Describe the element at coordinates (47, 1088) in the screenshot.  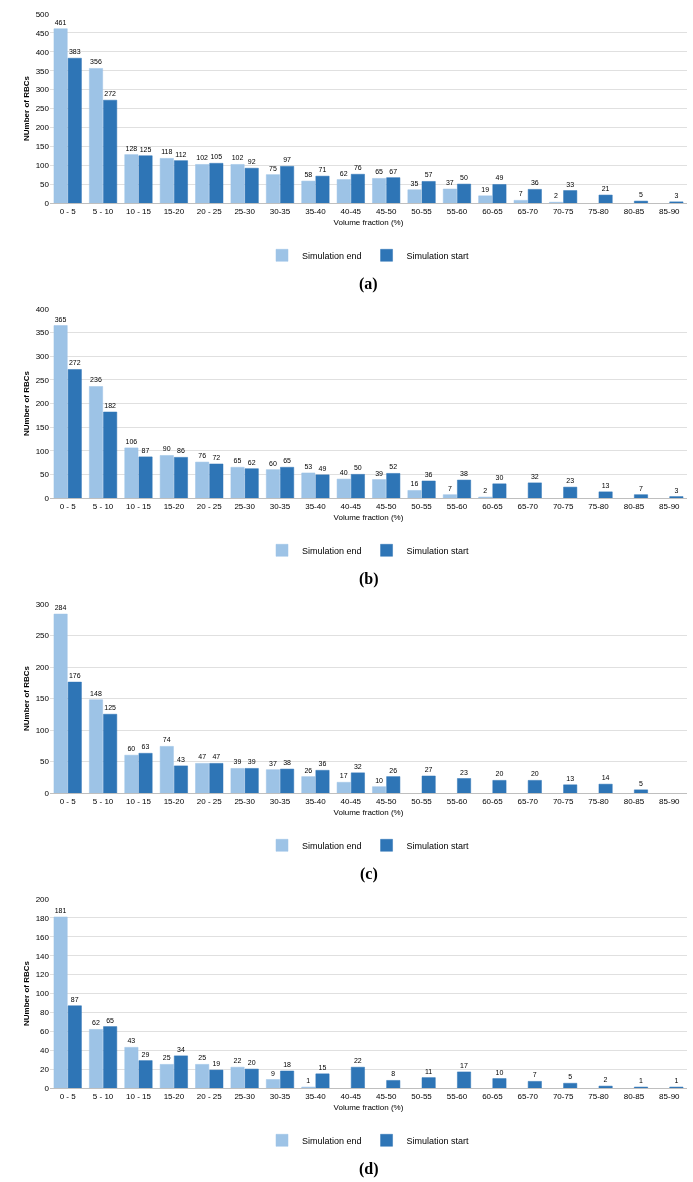
I see `y-tick-label: 0` at that location.